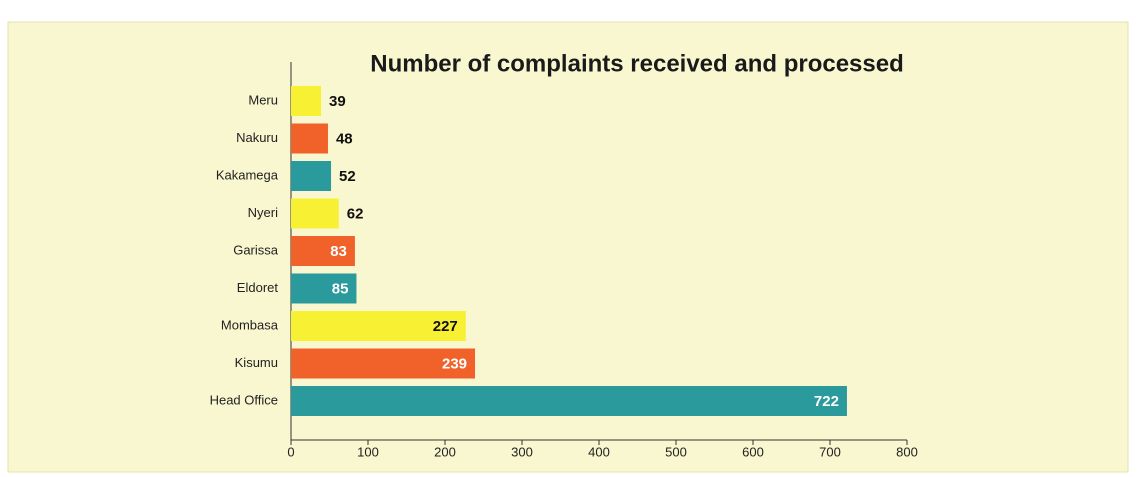 Image resolution: width=1137 pixels, height=477 pixels. What do you see at coordinates (290, 451) in the screenshot?
I see `x-tick-label: 0` at bounding box center [290, 451].